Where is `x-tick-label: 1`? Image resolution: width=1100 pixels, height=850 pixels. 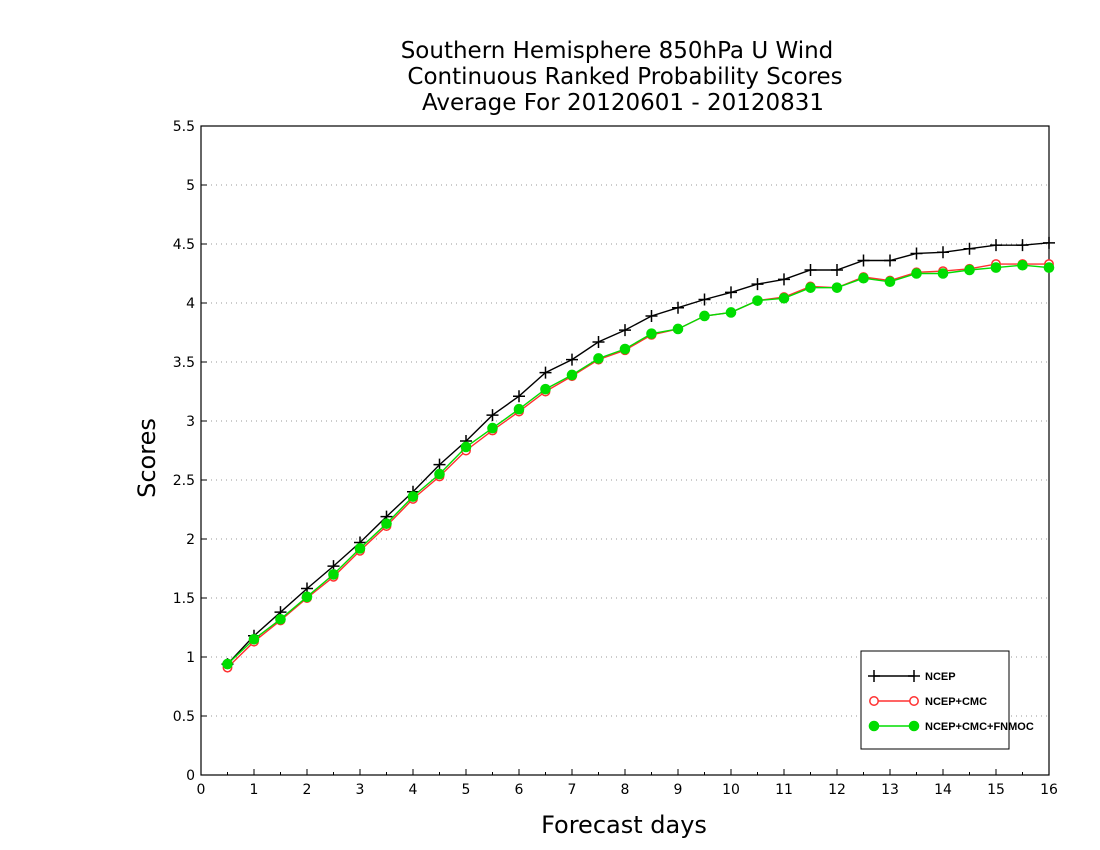 x-tick-label: 1 is located at coordinates (254, 790).